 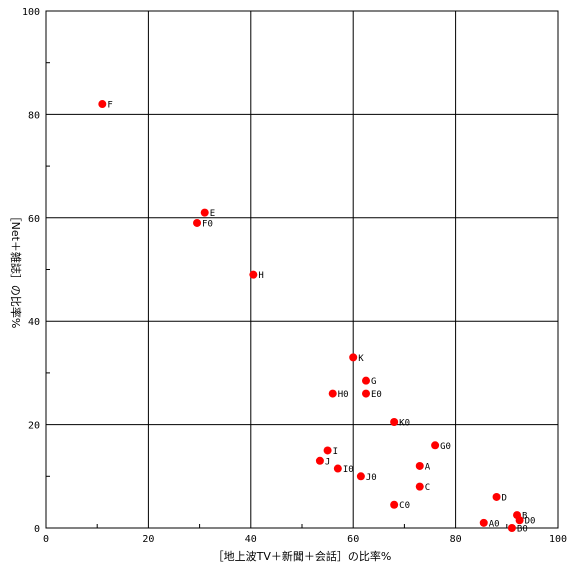 I want to click on y-tick-label: 20, so click(x=34, y=426).